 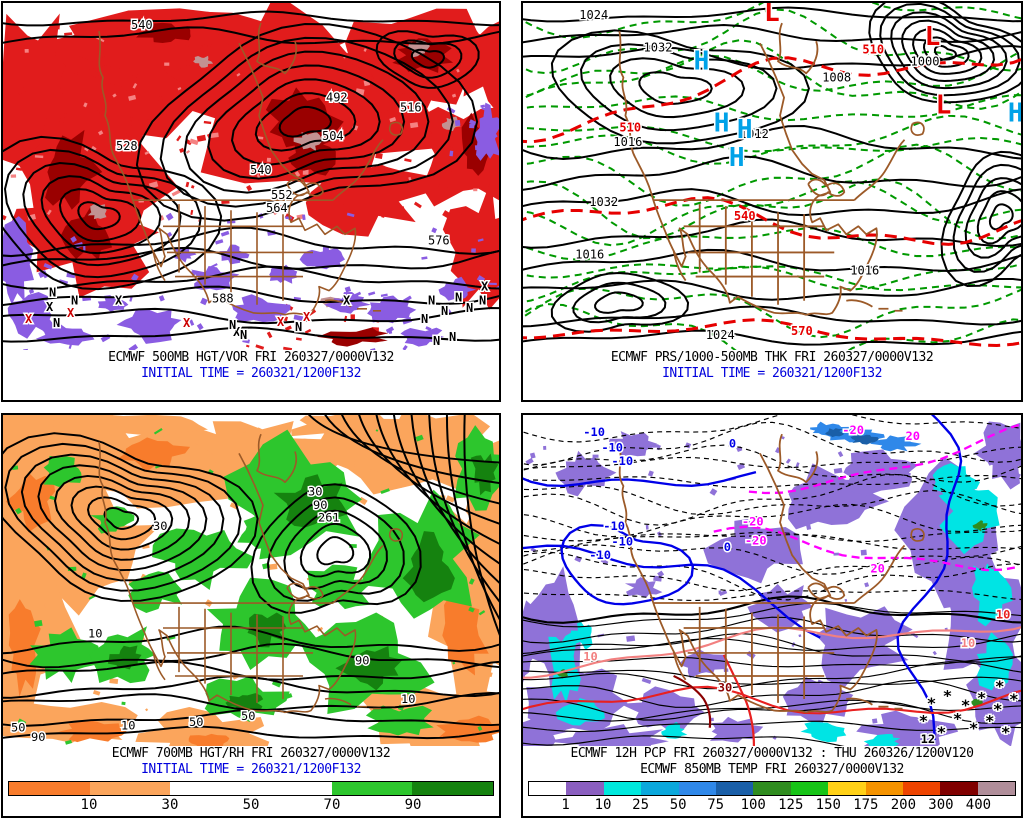 What do you see at coordinates (565, 805) in the screenshot?
I see `colorbar-tick-label: 1` at bounding box center [565, 805].